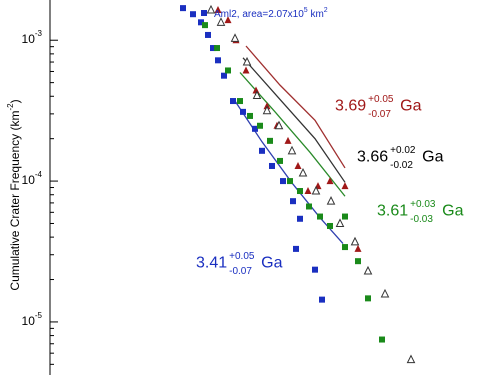 The image size is (500, 375). What do you see at coordinates (211, 263) in the screenshot?
I see `age-value: 3.41` at bounding box center [211, 263].